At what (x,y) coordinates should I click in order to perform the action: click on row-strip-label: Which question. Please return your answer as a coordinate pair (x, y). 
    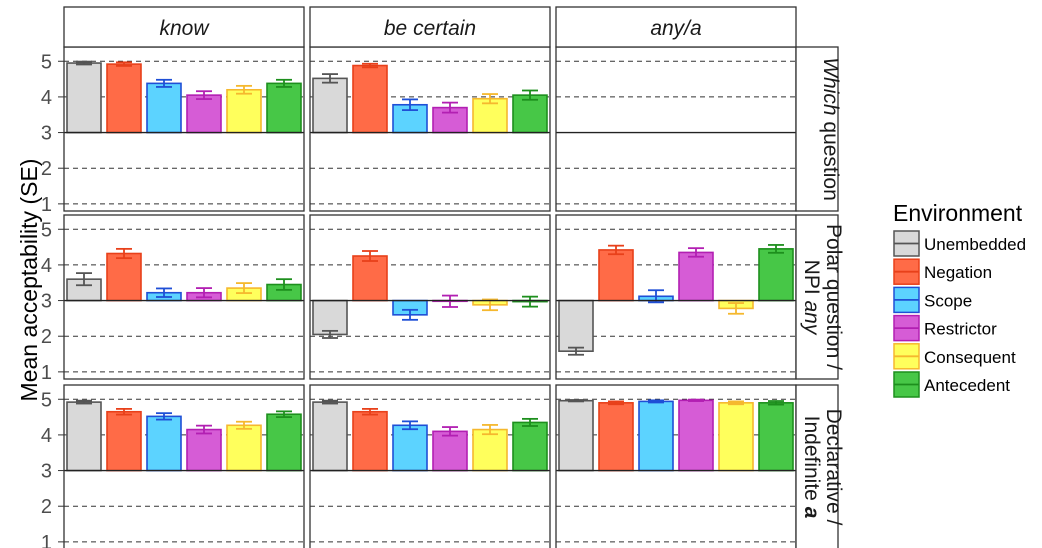
    Looking at the image, I should click on (830, 129).